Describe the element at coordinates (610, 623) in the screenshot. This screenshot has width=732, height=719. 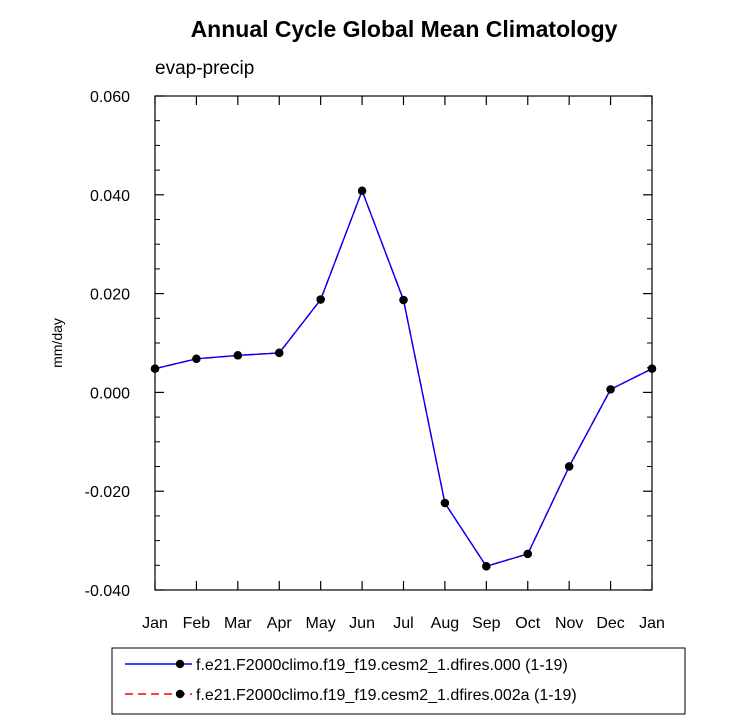
I see `x-tick-label: Dec` at that location.